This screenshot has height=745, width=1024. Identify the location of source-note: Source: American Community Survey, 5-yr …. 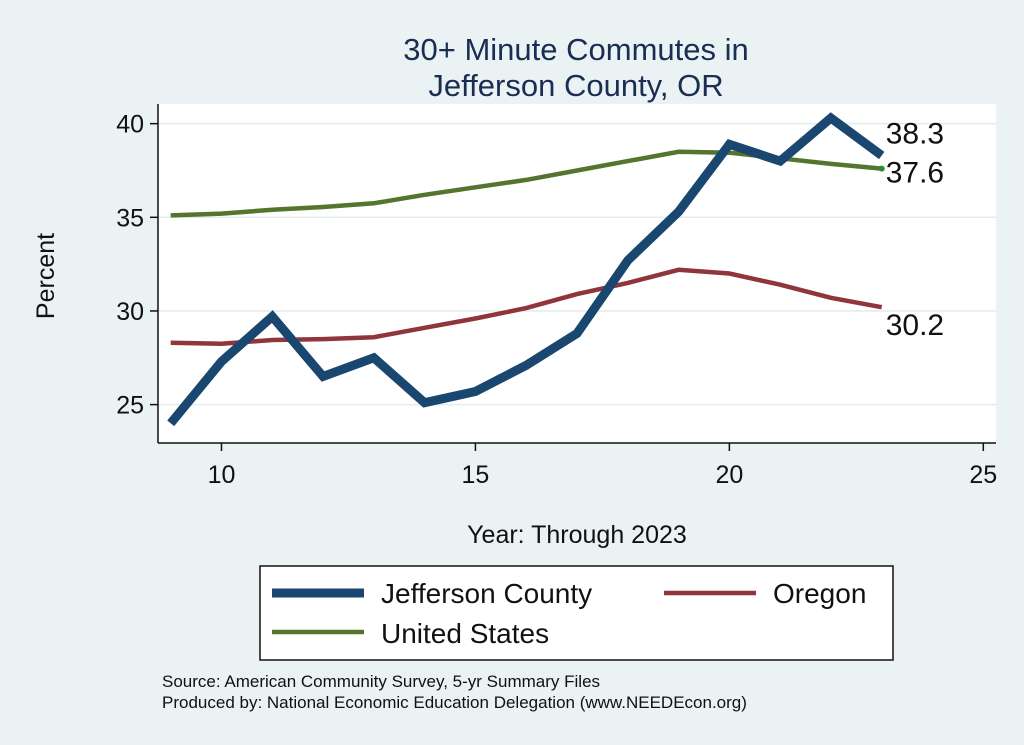
(381, 681).